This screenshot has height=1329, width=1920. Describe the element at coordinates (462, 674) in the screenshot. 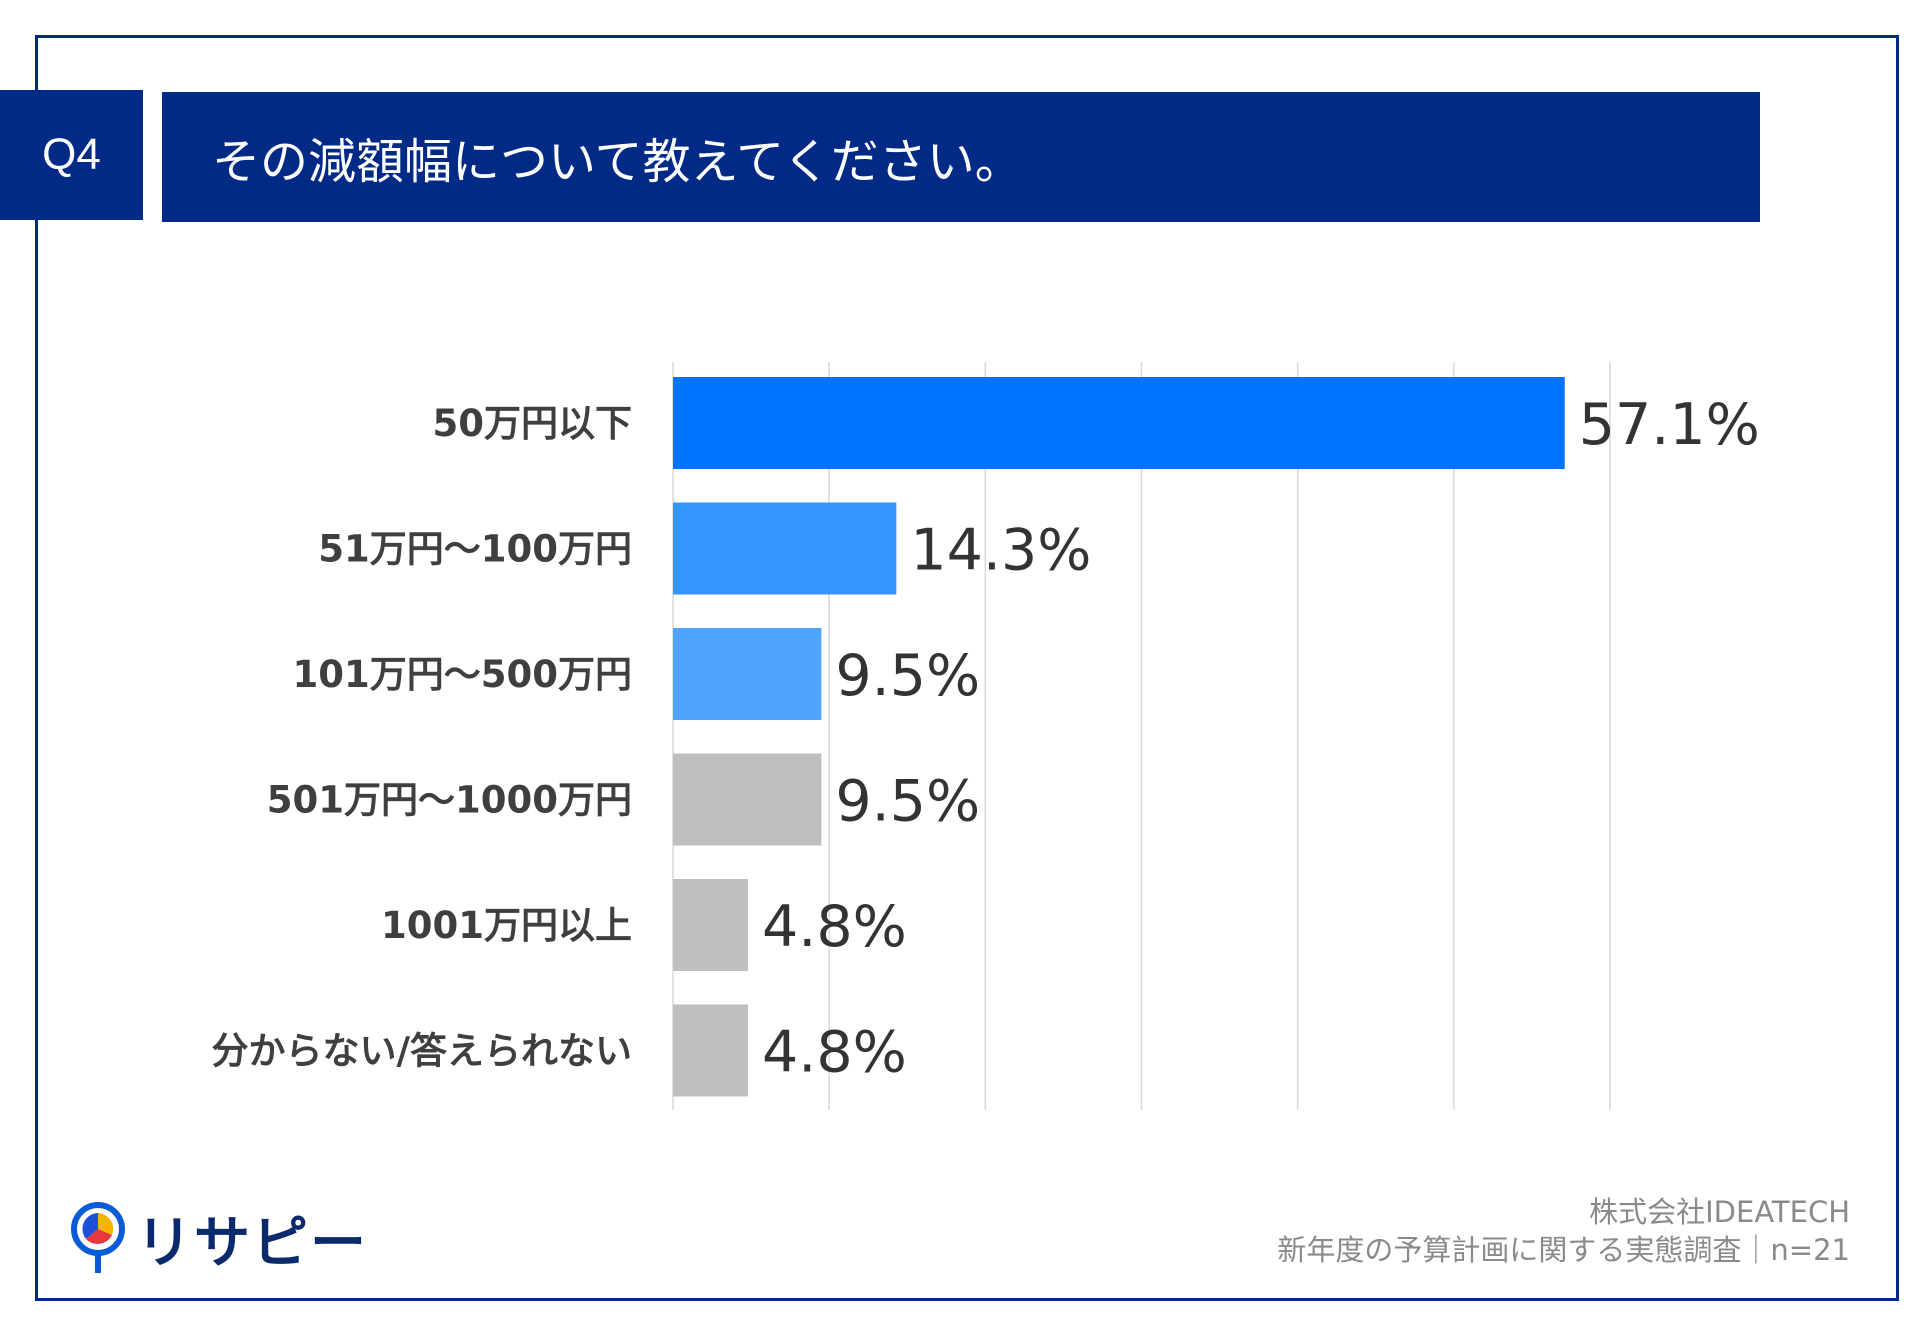

I see `category-label: 101万円〜500万円` at that location.